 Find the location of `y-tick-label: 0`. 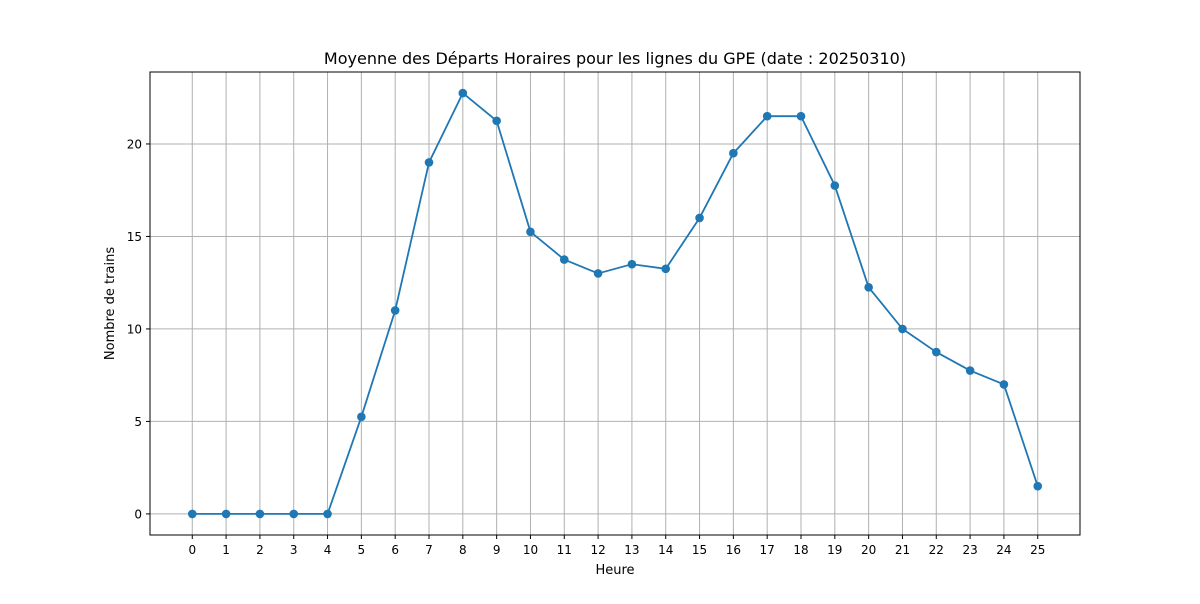

y-tick-label: 0 is located at coordinates (138, 514).